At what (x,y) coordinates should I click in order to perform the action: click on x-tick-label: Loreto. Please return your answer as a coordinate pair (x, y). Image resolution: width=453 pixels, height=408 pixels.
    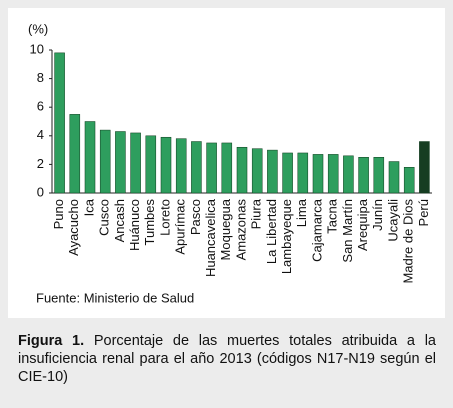
    Looking at the image, I should click on (164, 217).